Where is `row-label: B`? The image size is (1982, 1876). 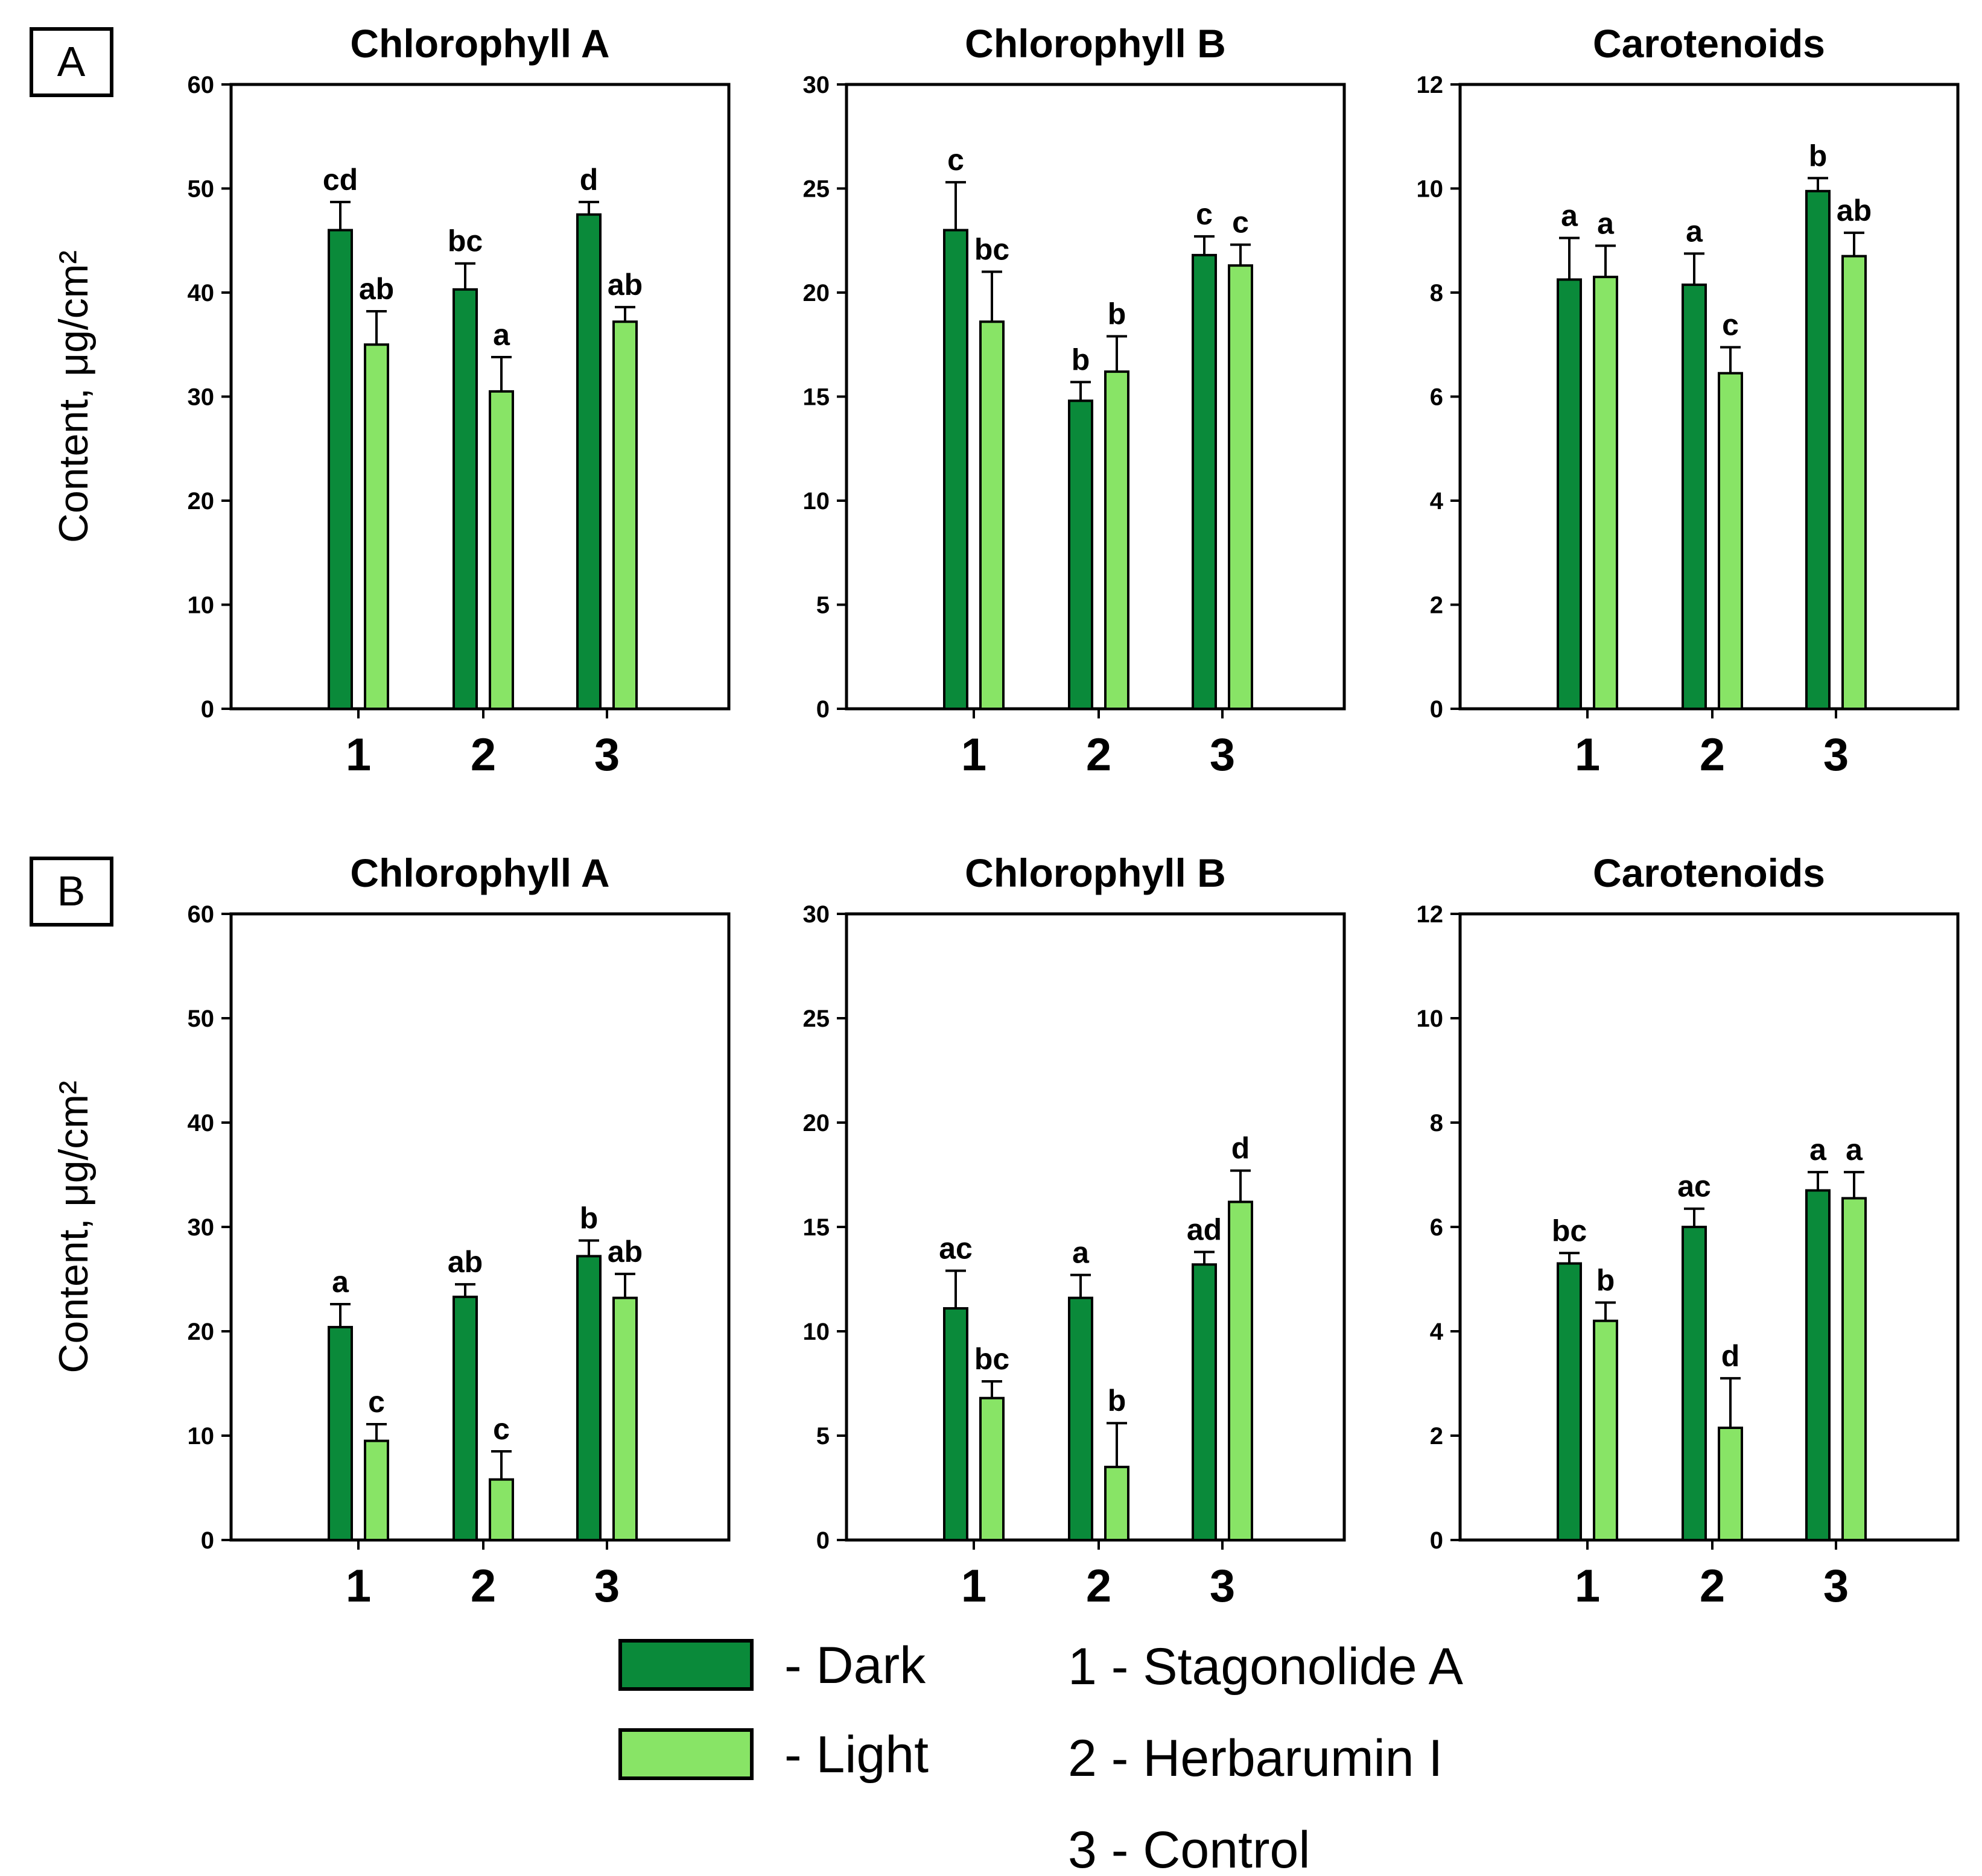
row-label: B is located at coordinates (71, 890).